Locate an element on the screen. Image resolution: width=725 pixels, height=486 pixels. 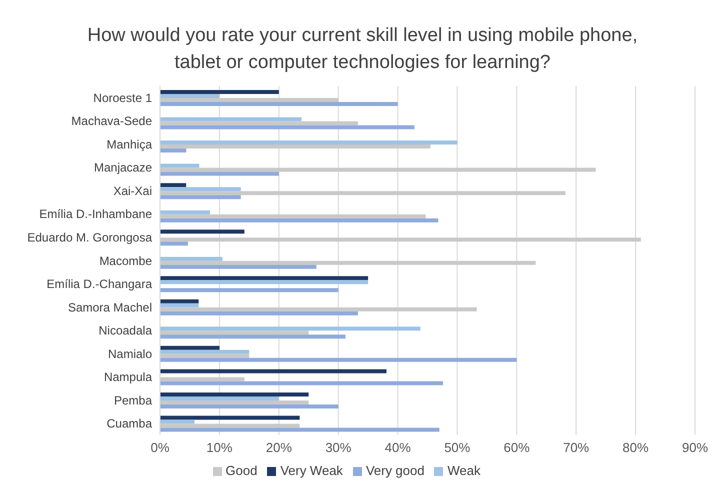
y-tick-label: Nampula is located at coordinates (128, 377).